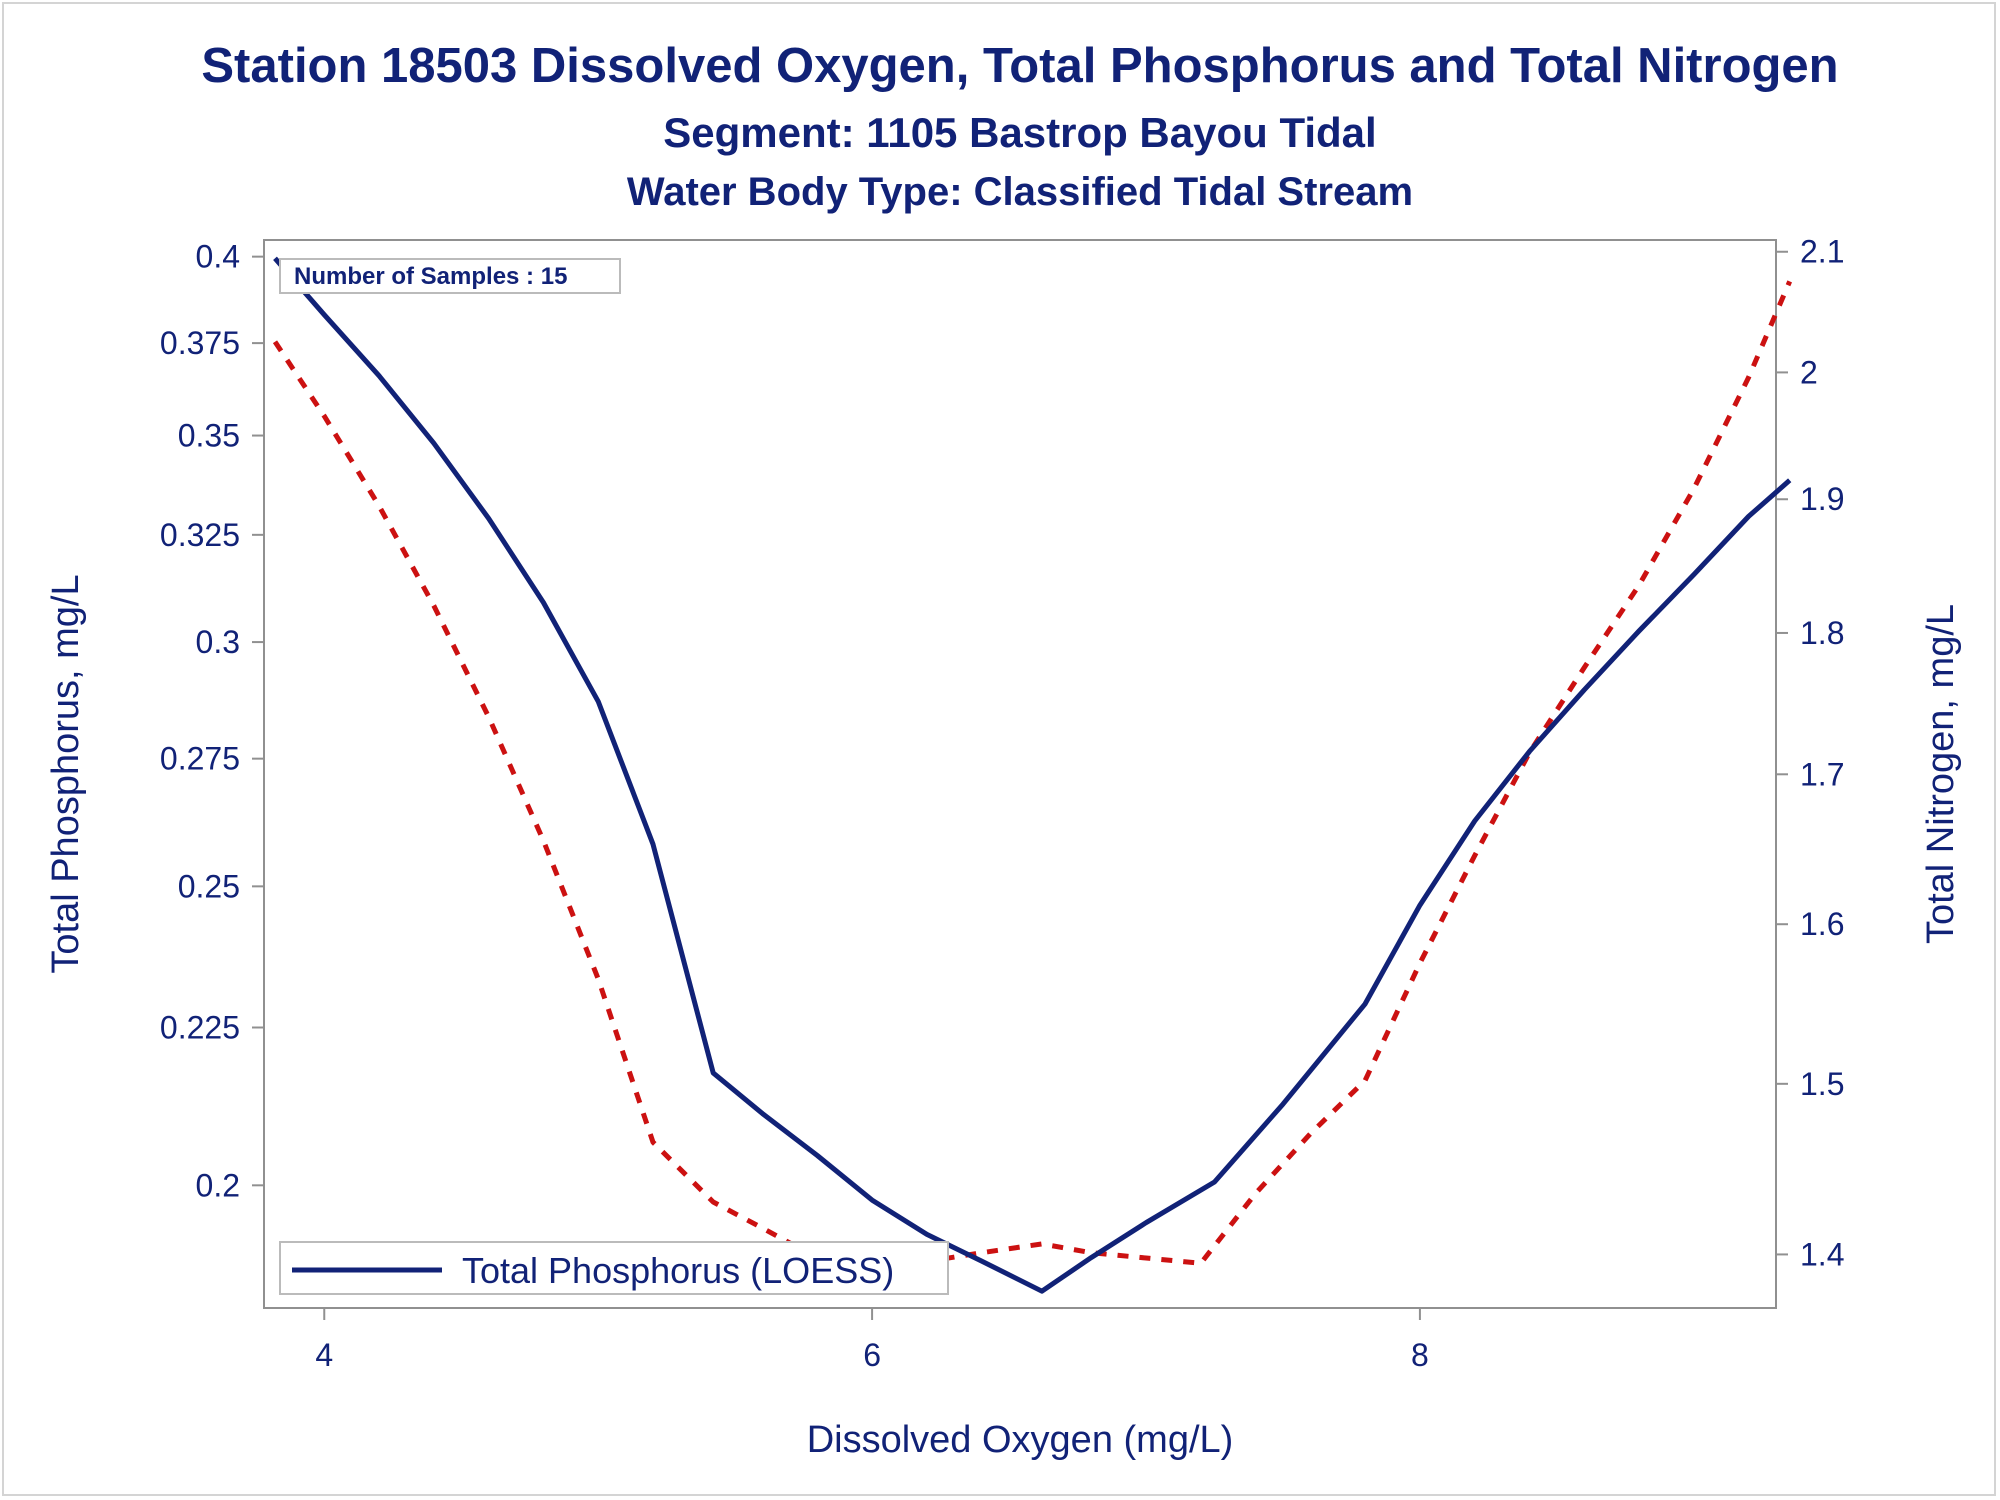 The height and width of the screenshot is (1500, 2000). Describe the element at coordinates (200, 759) in the screenshot. I see `y-tick-label: 0.275` at that location.